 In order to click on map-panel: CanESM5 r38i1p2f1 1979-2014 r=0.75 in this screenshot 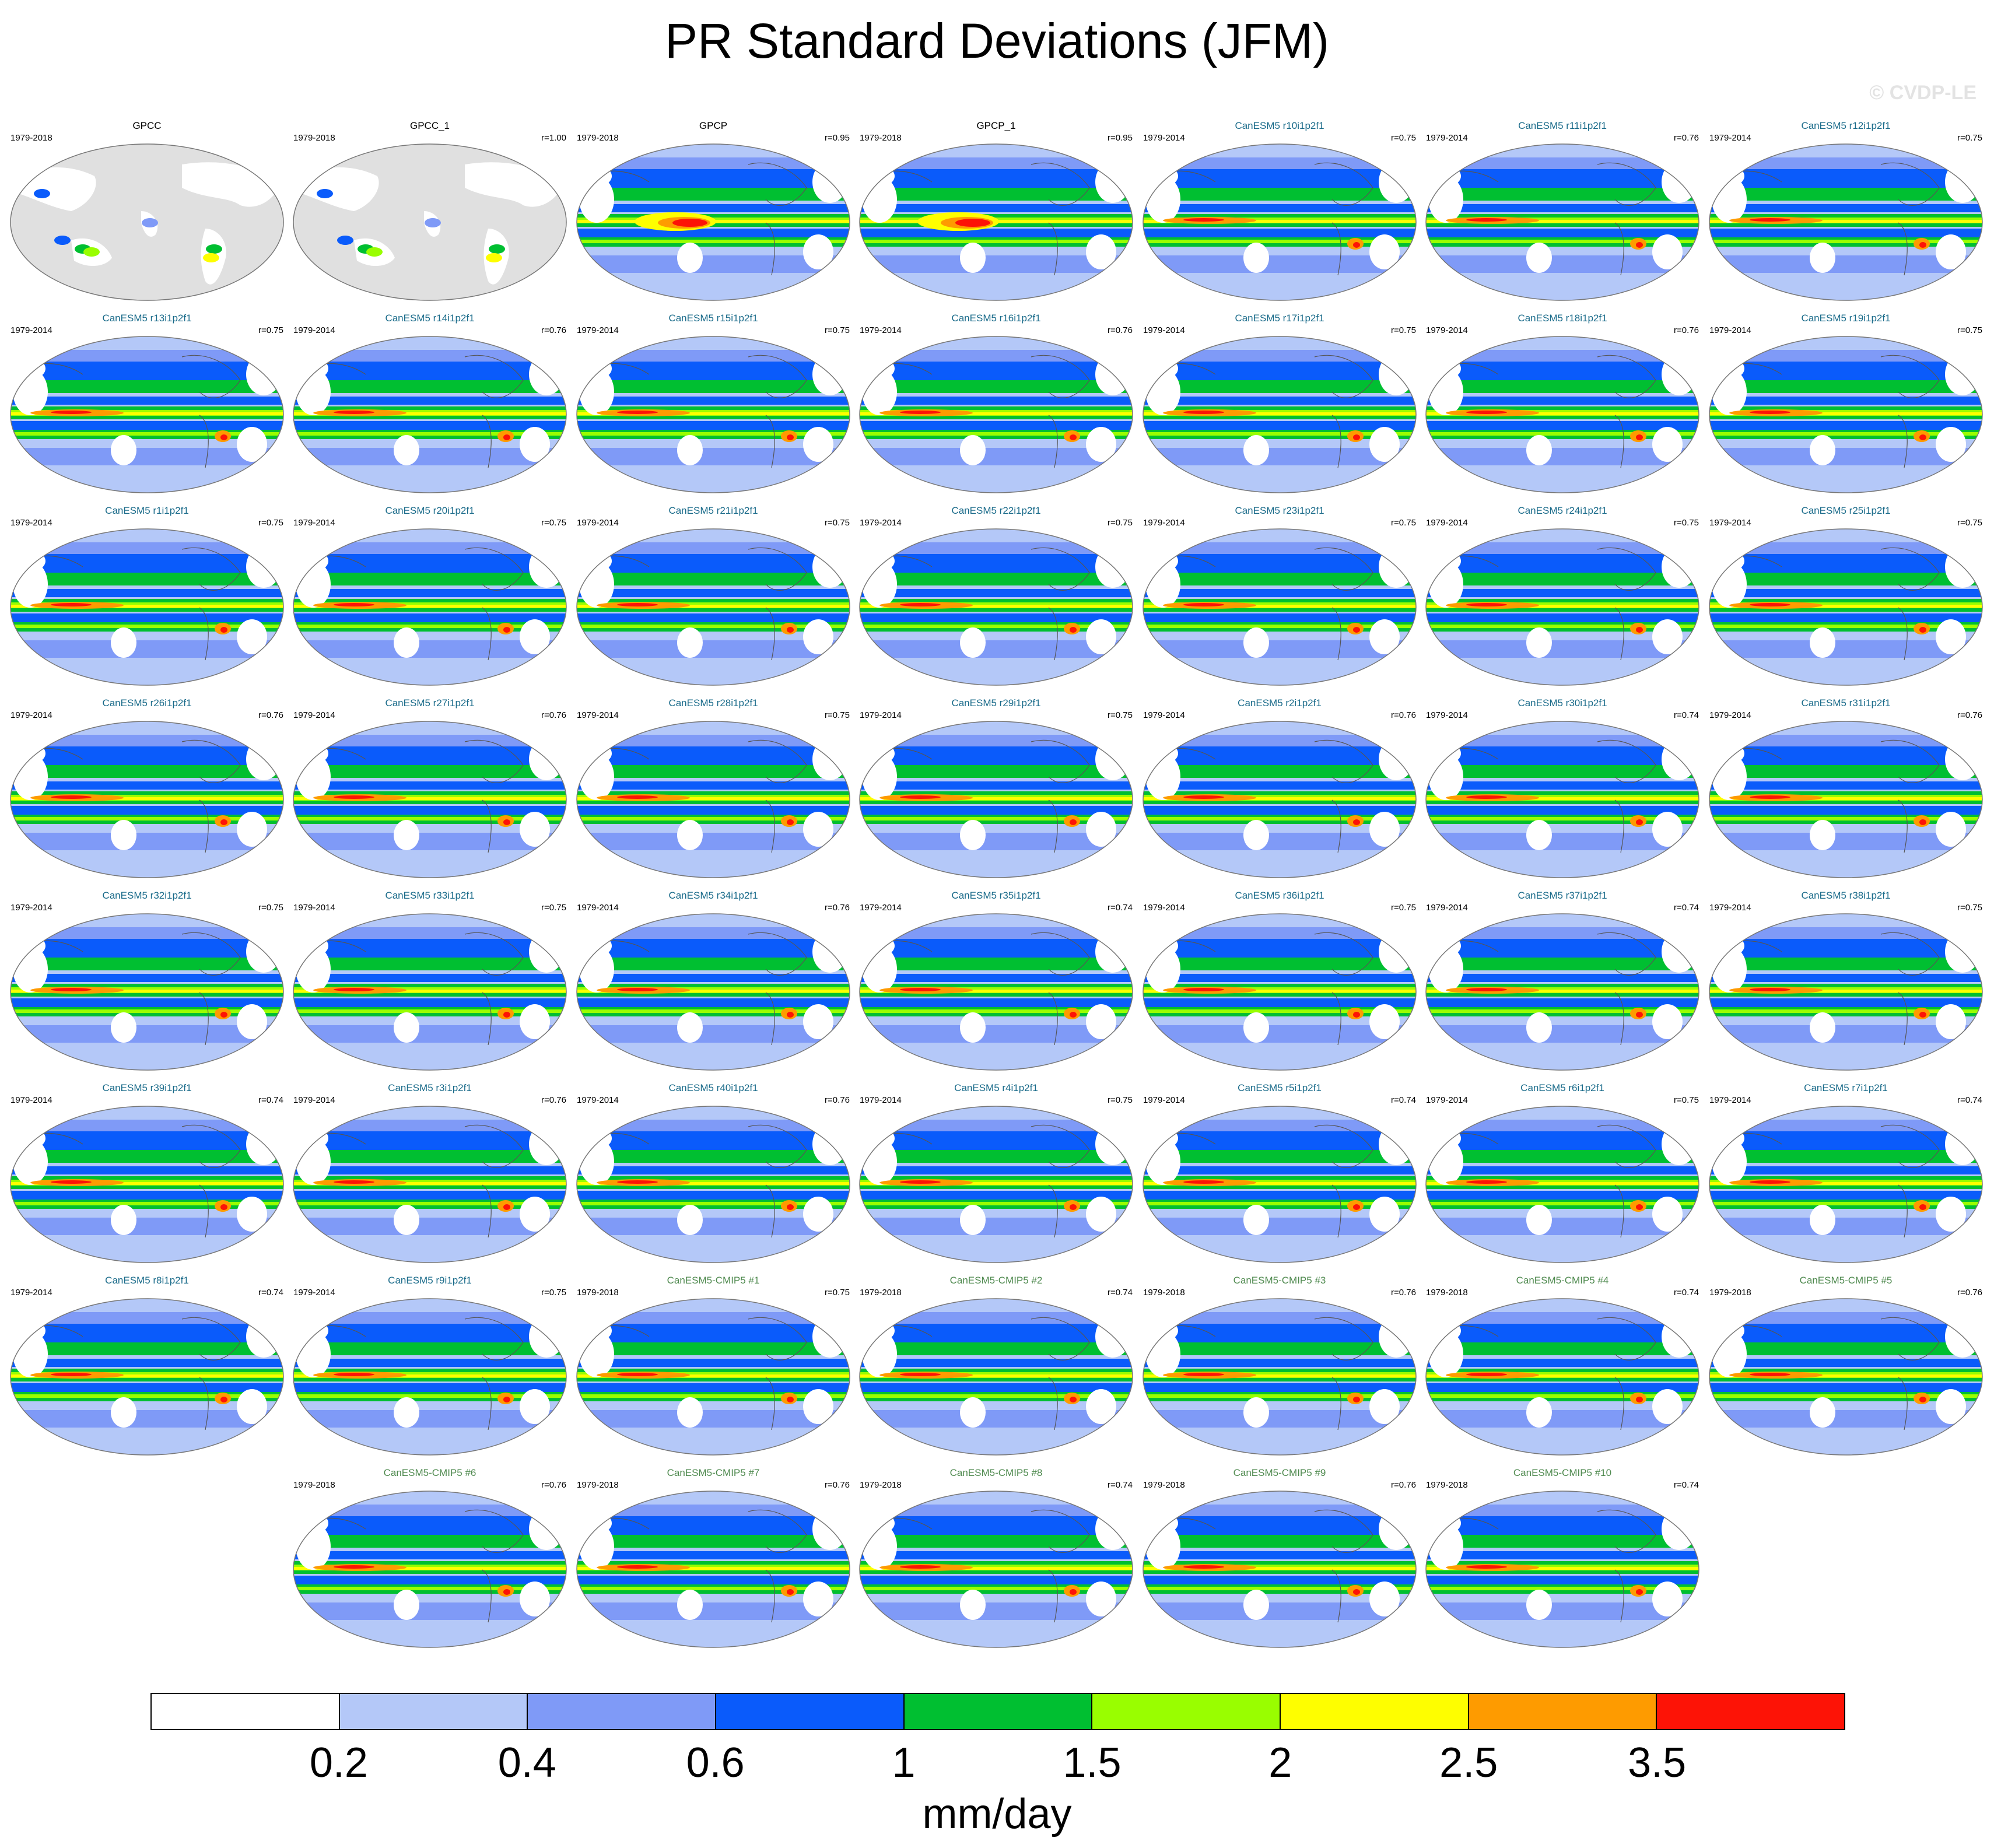, I will do `click(1846, 979)`.